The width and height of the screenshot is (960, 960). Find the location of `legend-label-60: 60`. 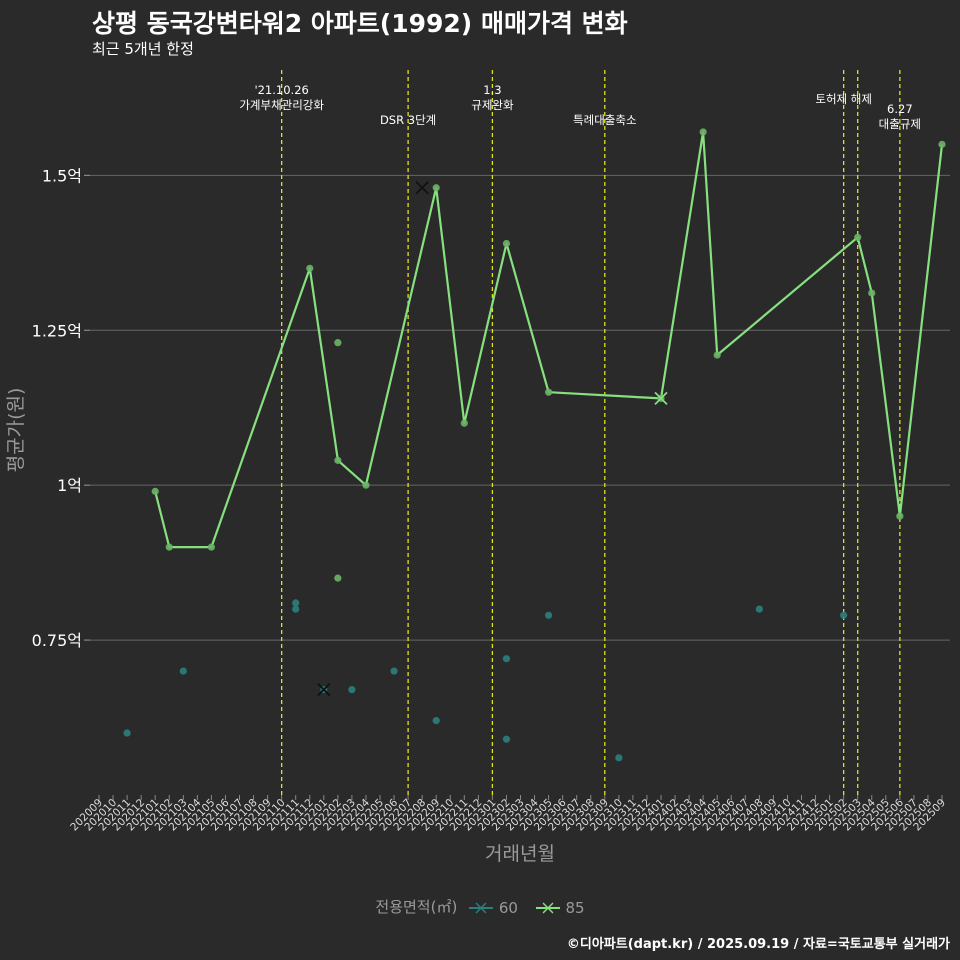

legend-label-60: 60 is located at coordinates (508, 907).